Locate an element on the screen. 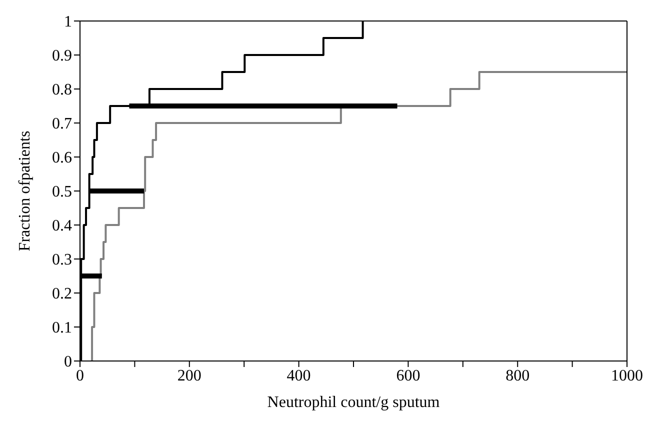 Image resolution: width=655 pixels, height=429 pixels. x-tick-label: 800 is located at coordinates (518, 375).